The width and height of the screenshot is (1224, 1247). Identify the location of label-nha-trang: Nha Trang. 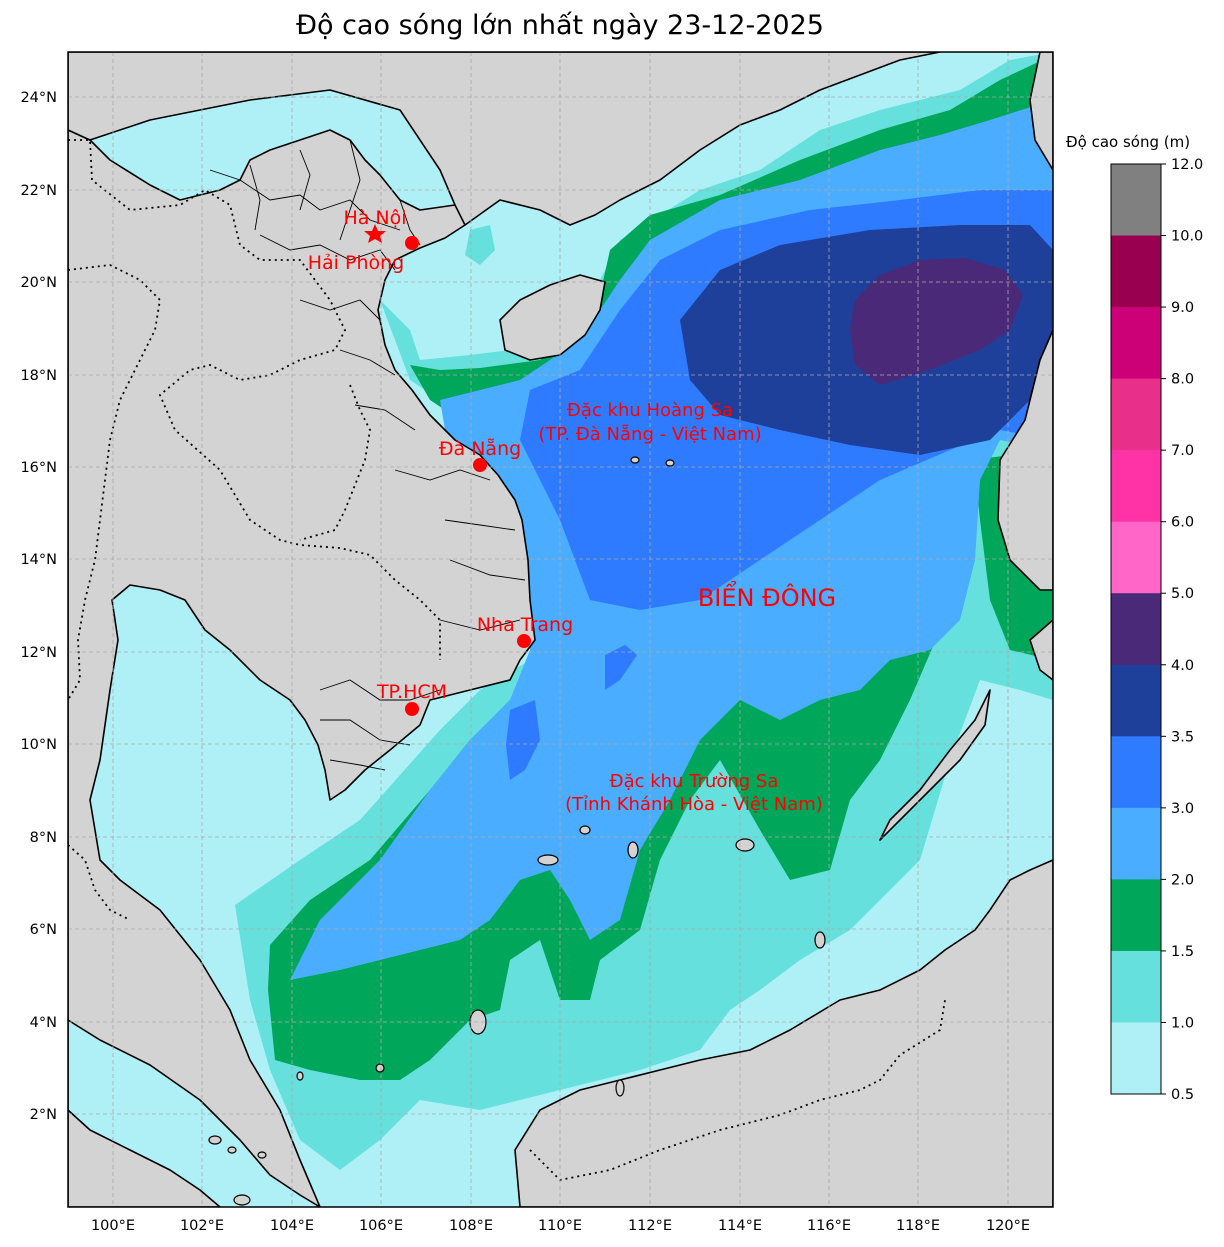
(525, 625).